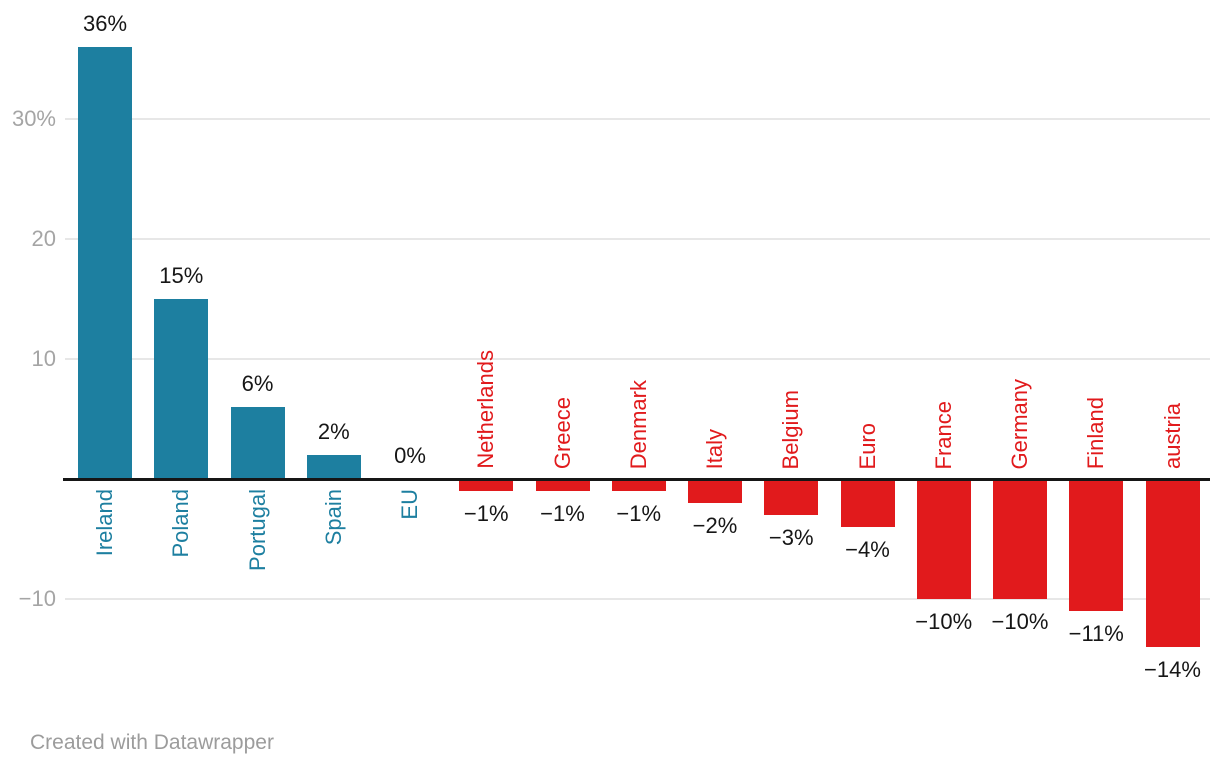 This screenshot has height=768, width=1220. What do you see at coordinates (791, 537) in the screenshot?
I see `bar-value-label: −3%` at bounding box center [791, 537].